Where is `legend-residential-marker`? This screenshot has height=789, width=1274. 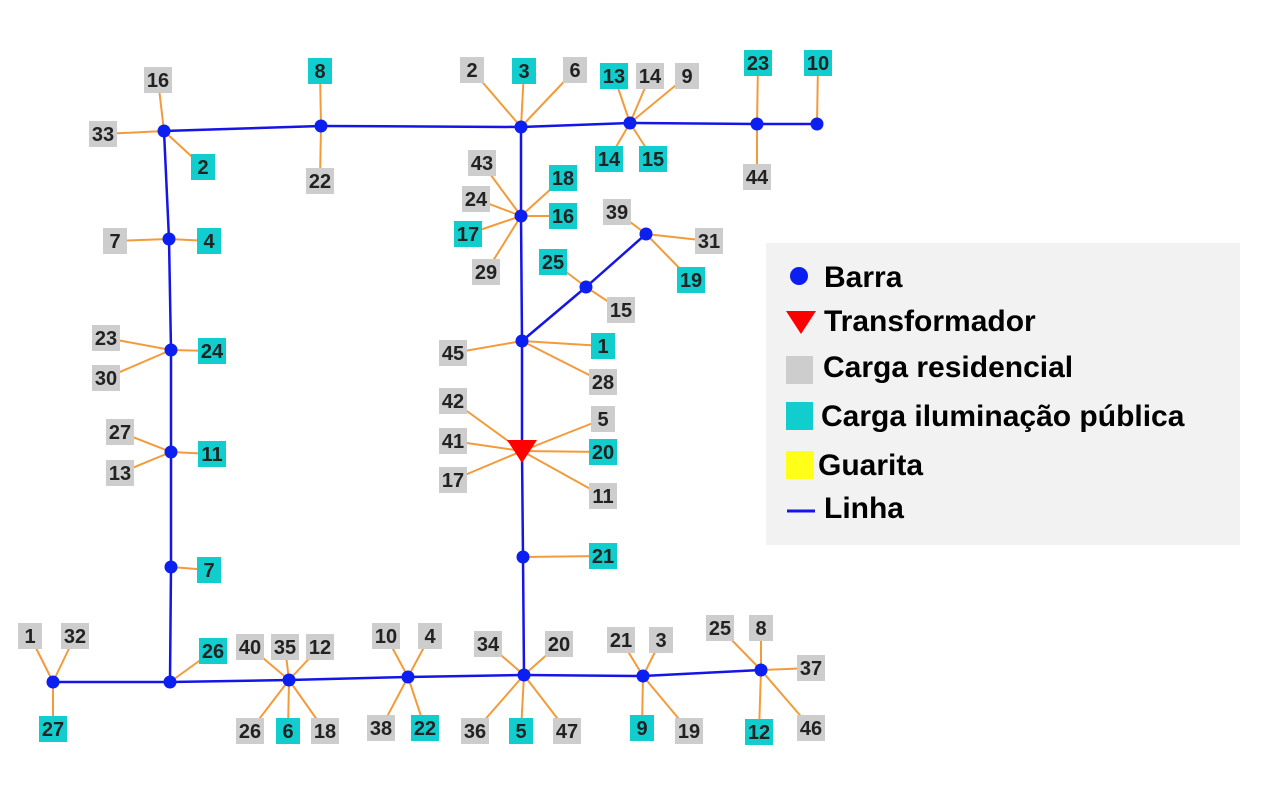
legend-residential-marker is located at coordinates (799, 370).